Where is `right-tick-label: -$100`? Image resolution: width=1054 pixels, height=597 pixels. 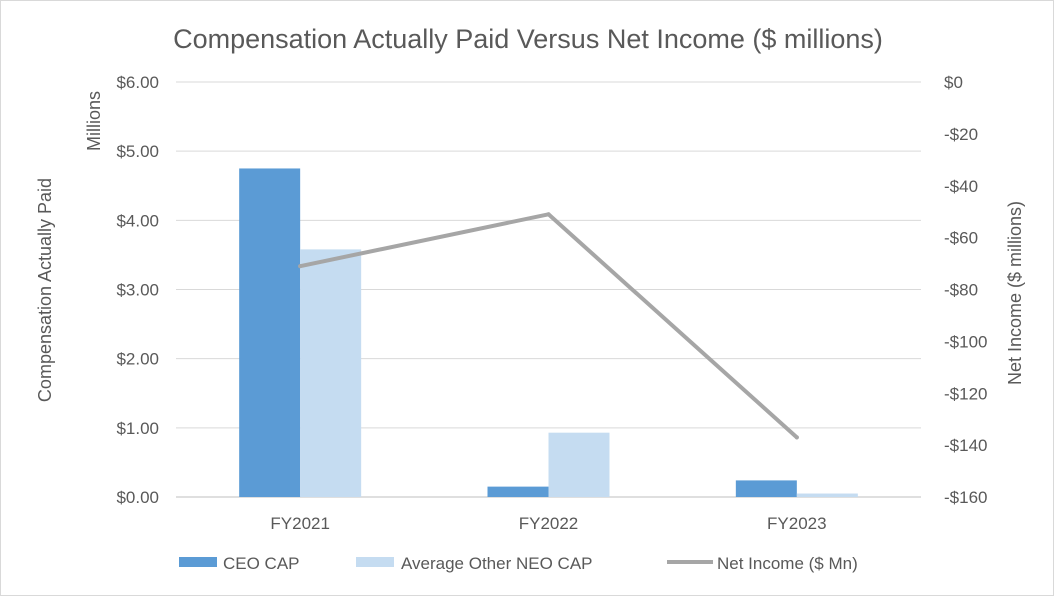
right-tick-label: -$100 is located at coordinates (965, 341).